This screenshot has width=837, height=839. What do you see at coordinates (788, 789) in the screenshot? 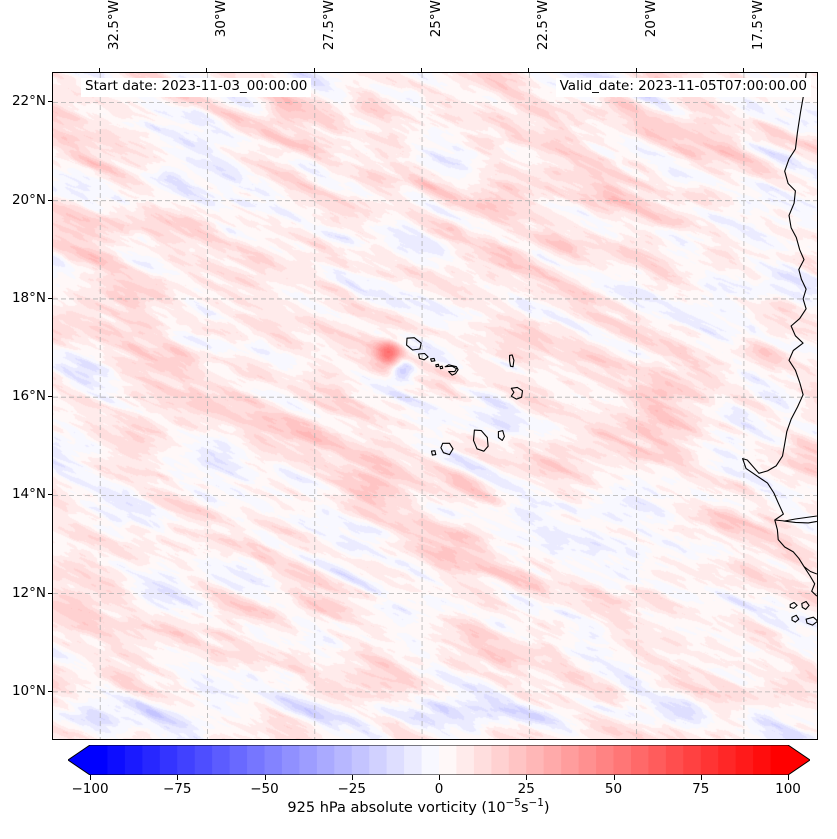
I see `colorbar-tick-label: 100` at bounding box center [788, 789].